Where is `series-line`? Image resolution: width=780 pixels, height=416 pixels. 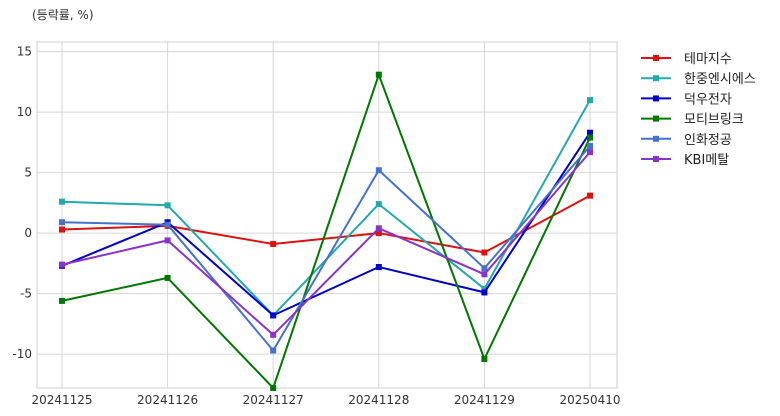
series-line is located at coordinates (326, 224).